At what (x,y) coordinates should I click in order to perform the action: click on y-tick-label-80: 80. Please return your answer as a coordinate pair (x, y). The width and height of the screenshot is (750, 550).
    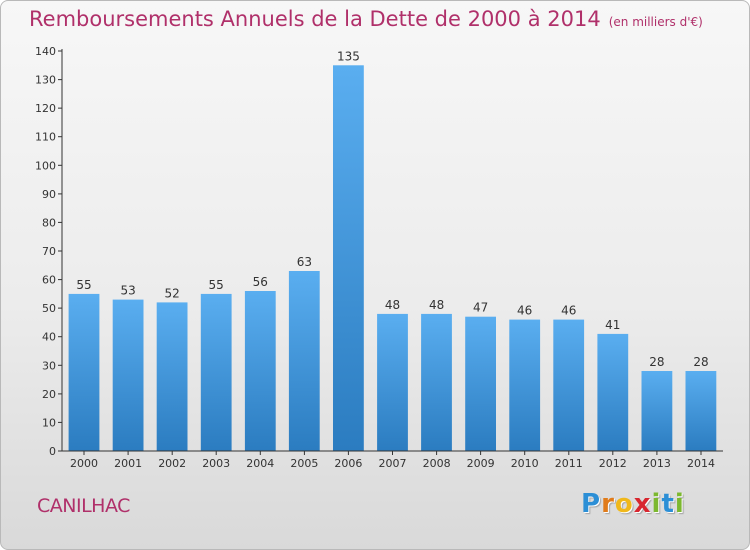
    Looking at the image, I should click on (49, 222).